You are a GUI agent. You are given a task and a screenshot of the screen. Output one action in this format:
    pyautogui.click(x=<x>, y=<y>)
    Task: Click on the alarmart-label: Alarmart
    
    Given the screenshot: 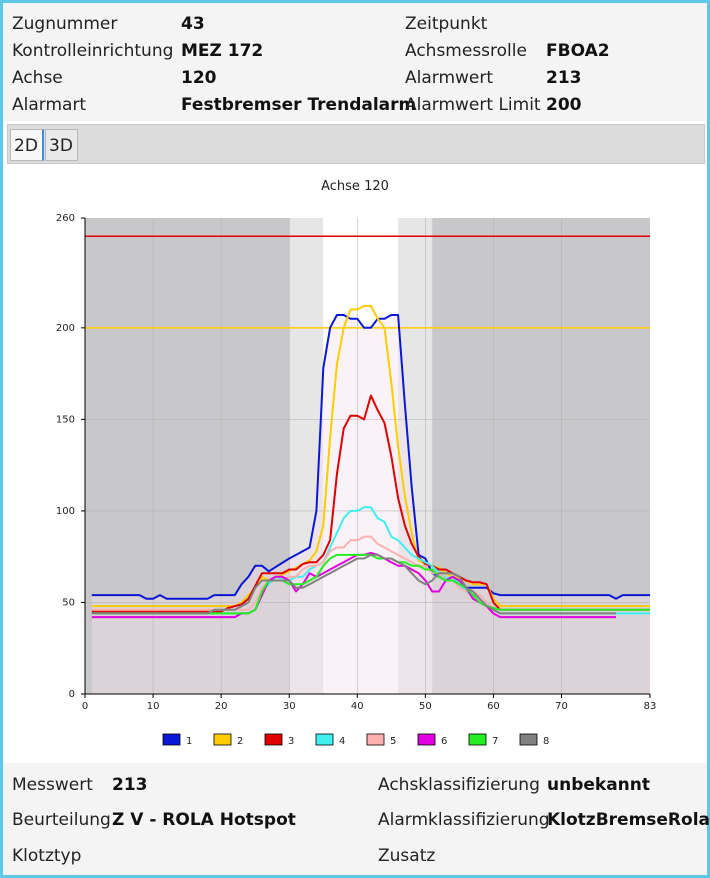 What is the action you would take?
    pyautogui.click(x=49, y=105)
    